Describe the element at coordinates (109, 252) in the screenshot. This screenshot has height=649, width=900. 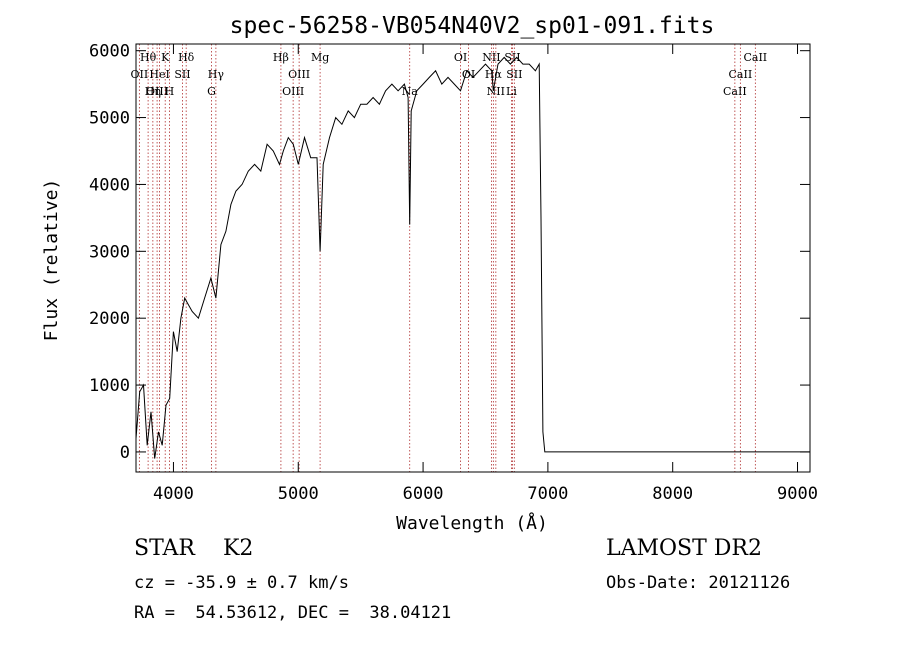
I see `y-tick-label: 3000` at that location.